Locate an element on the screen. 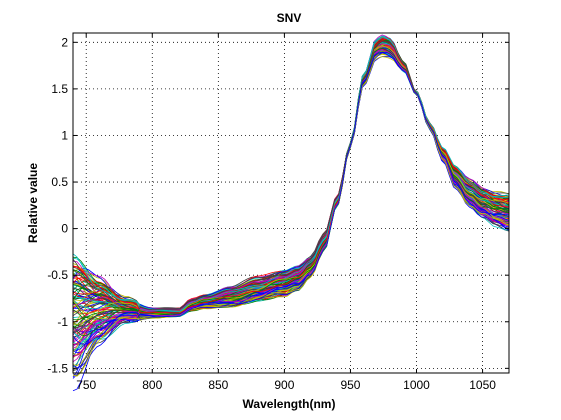 This screenshot has width=561, height=420. x-tick-label: 1050 is located at coordinates (482, 385).